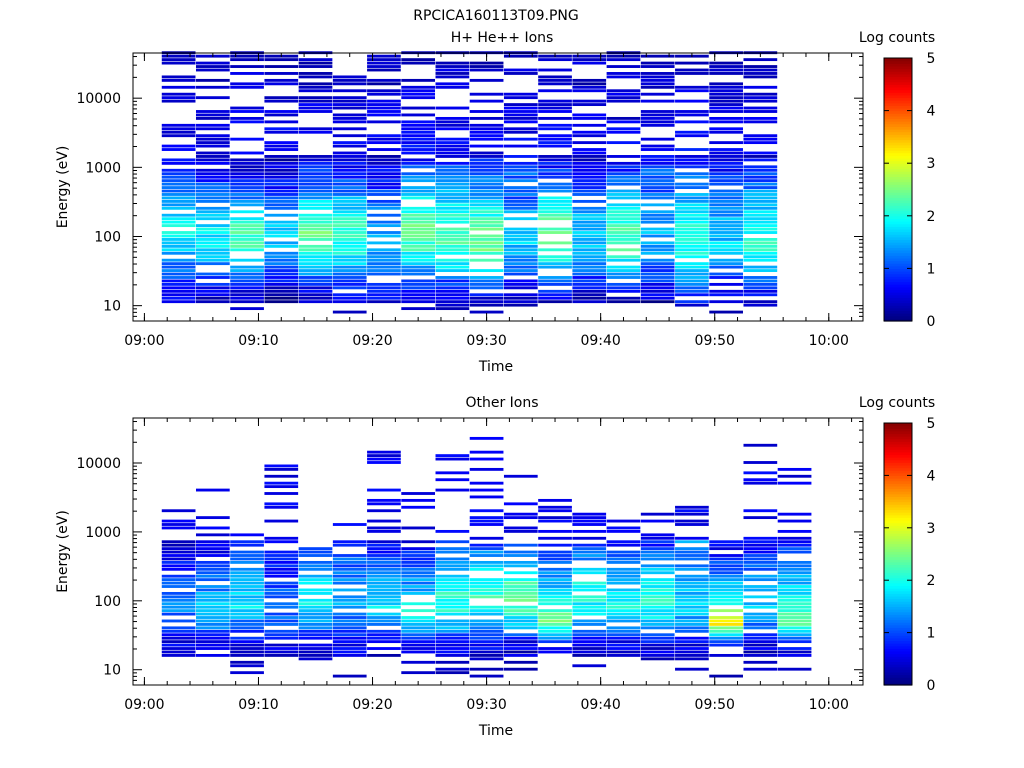  What do you see at coordinates (502, 38) in the screenshot?
I see `panel-title: H+ He++ Ions` at bounding box center [502, 38].